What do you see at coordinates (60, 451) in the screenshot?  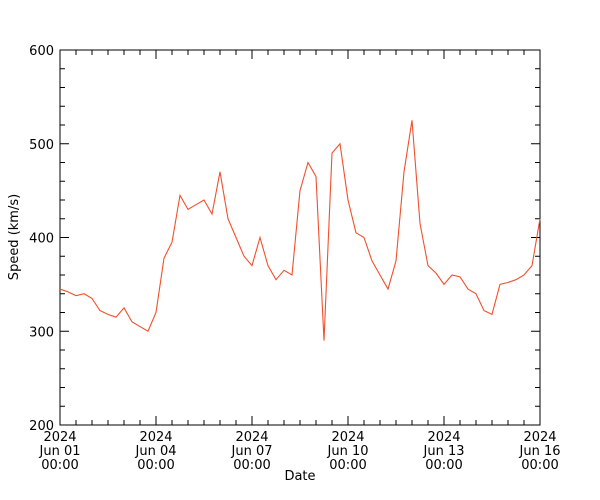 I see `x-tick-label: 2024 Jun 01 00:00` at bounding box center [60, 451].